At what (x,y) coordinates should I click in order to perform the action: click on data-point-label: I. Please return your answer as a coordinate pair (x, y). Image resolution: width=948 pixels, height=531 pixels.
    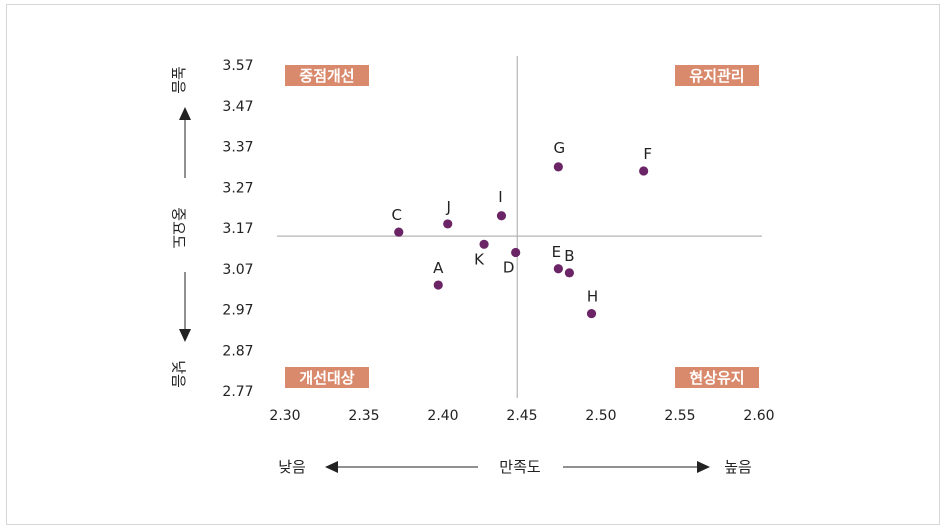
    Looking at the image, I should click on (500, 197).